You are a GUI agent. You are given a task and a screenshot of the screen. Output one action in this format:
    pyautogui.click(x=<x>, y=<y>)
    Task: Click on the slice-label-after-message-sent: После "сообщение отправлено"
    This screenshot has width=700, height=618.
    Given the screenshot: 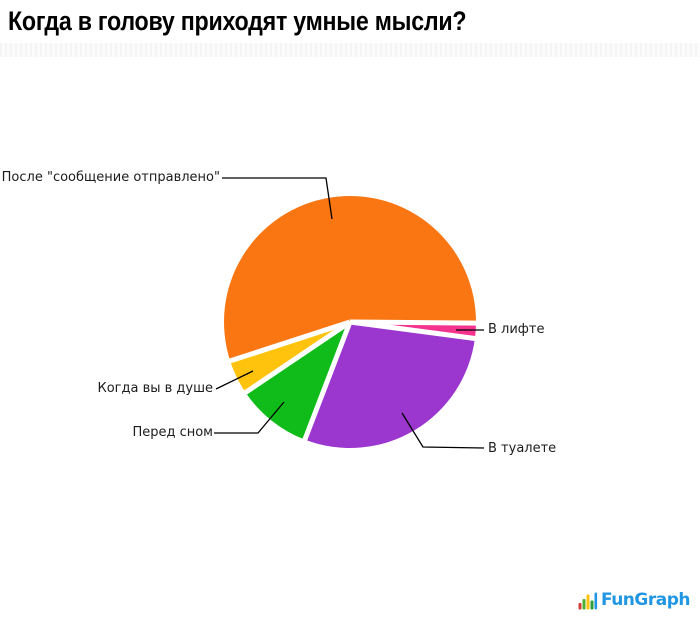 What is the action you would take?
    pyautogui.click(x=110, y=177)
    